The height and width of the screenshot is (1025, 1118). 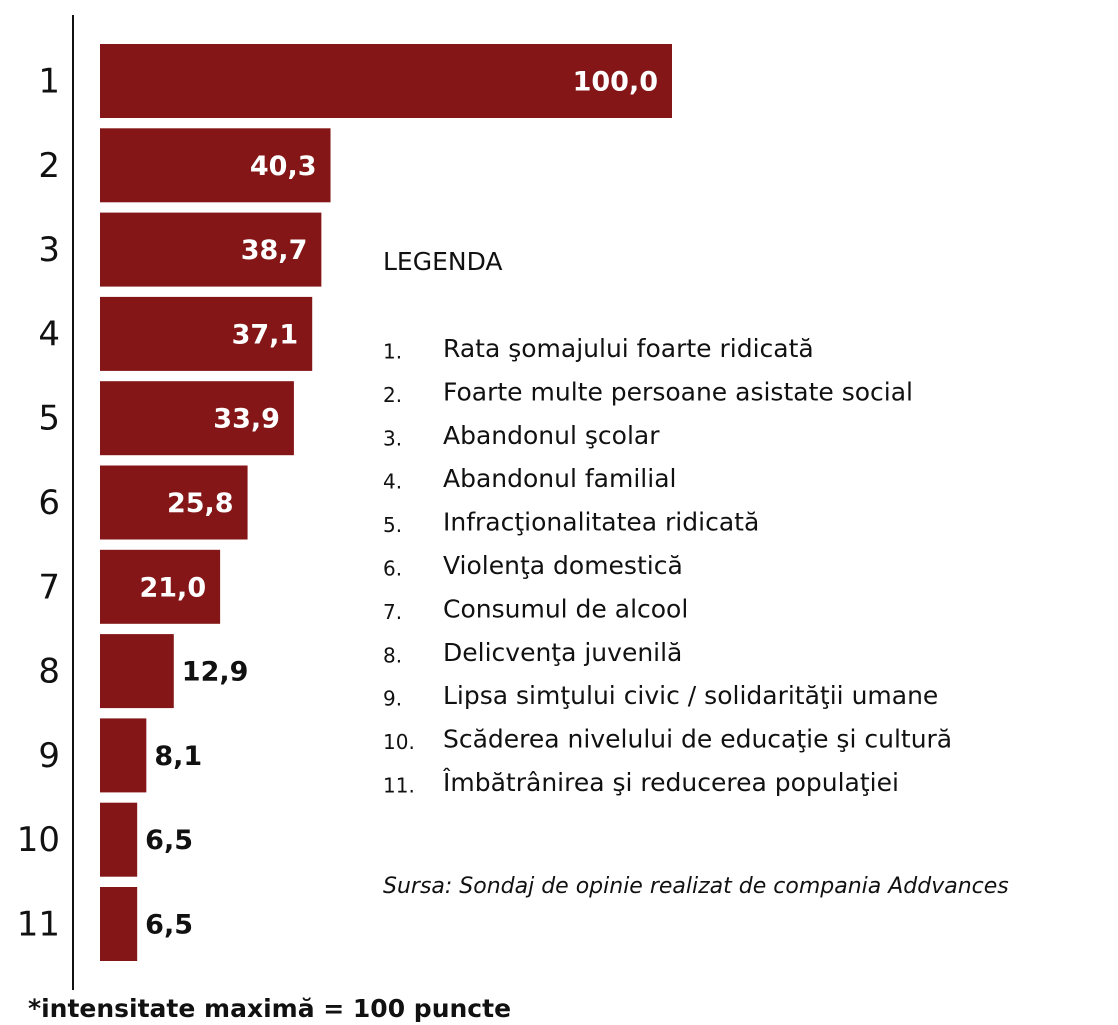 I want to click on legend-number: 7., so click(x=392, y=612).